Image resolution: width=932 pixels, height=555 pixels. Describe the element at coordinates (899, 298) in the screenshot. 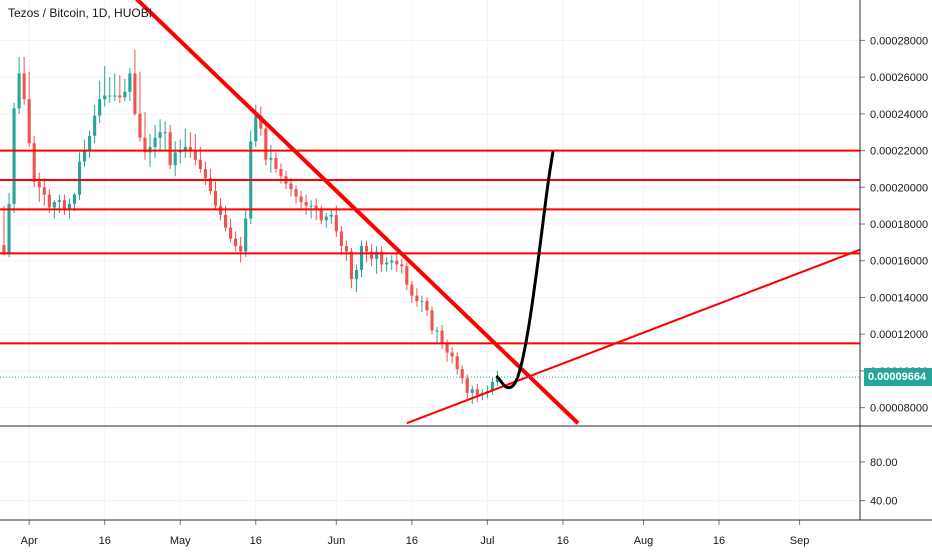

I see `price-axis-label: 0.00014000` at that location.